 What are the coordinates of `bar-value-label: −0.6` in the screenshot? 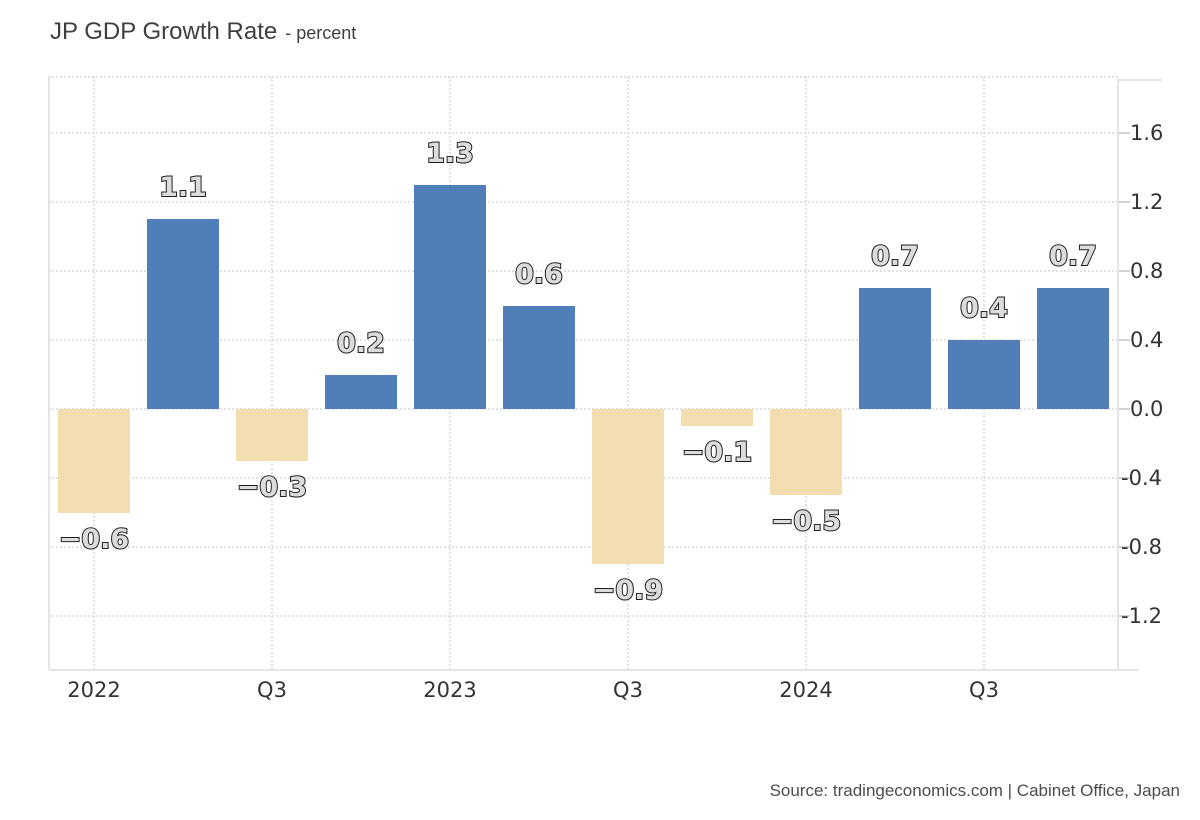 It's located at (94, 539).